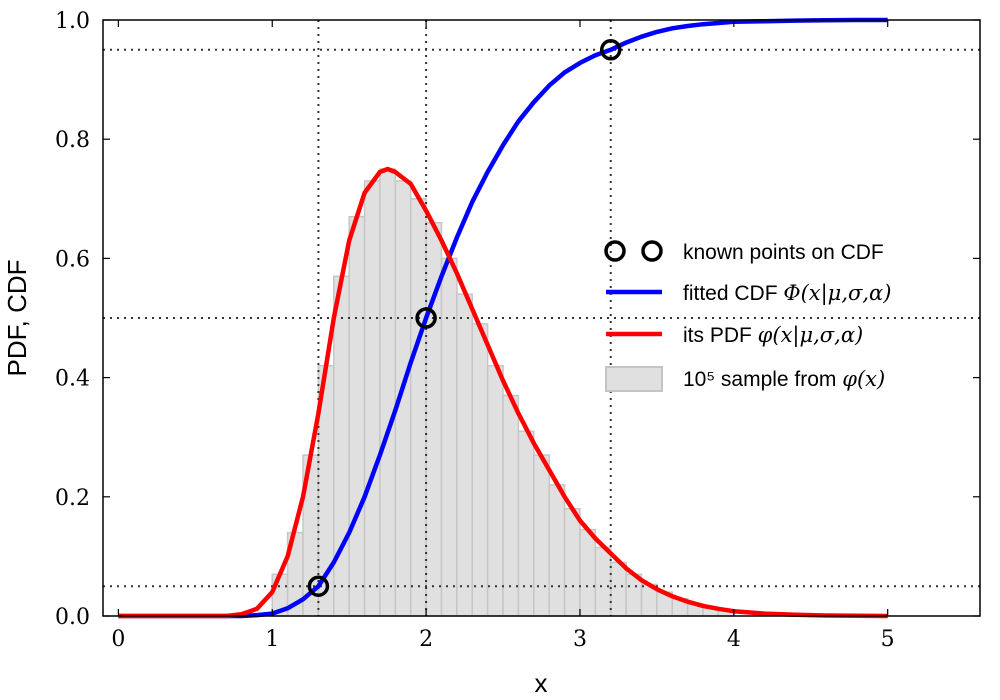 Image resolution: width=1000 pixels, height=700 pixels. I want to click on legend-entry-sample: 10⁵ sample from φ(x), so click(745, 379).